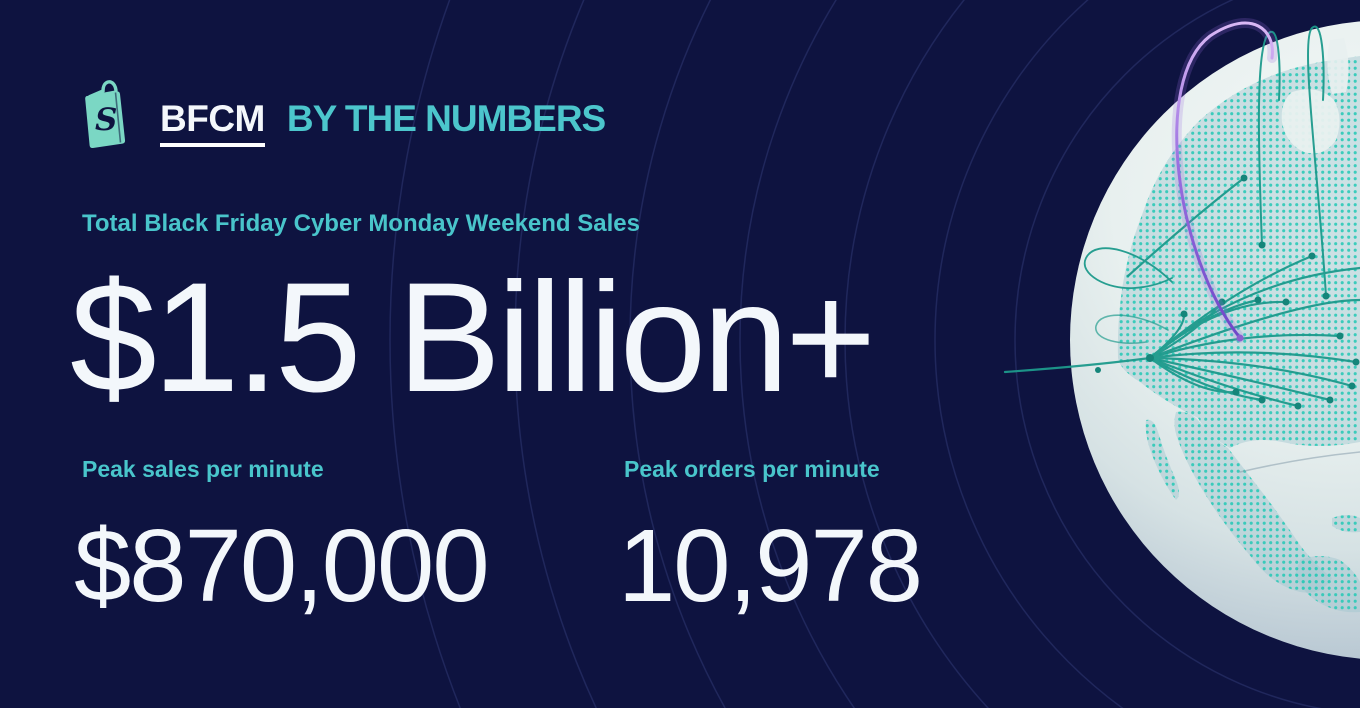 This screenshot has width=1360, height=708. Describe the element at coordinates (770, 565) in the screenshot. I see `stat-value-peak-orders: 10,978` at that location.